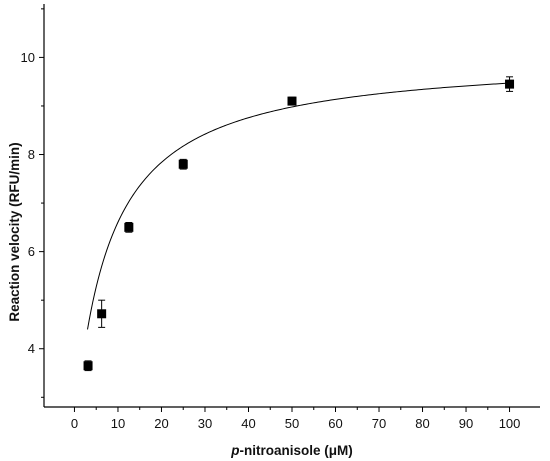 The width and height of the screenshot is (550, 461). Describe the element at coordinates (295, 450) in the screenshot. I see `x-axis-label-rest: -nitroanisole (μM)` at that location.